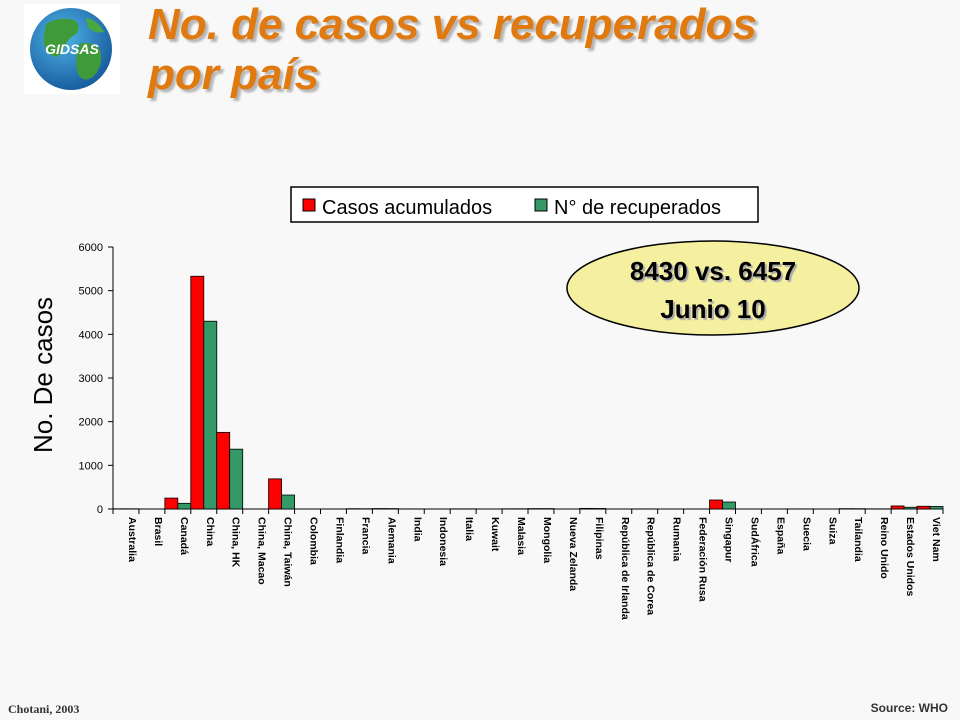  What do you see at coordinates (210, 531) in the screenshot?
I see `x-tick-label: China` at bounding box center [210, 531].